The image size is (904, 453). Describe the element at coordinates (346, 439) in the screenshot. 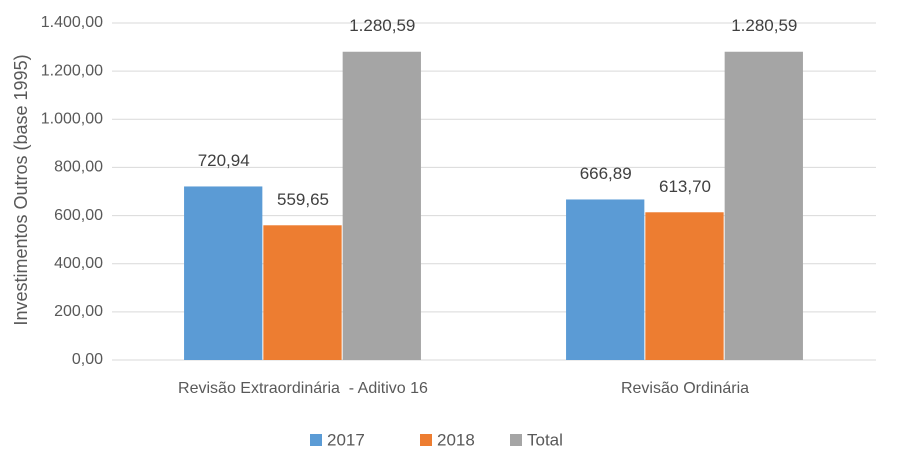

I see `legend-label: 2017` at that location.